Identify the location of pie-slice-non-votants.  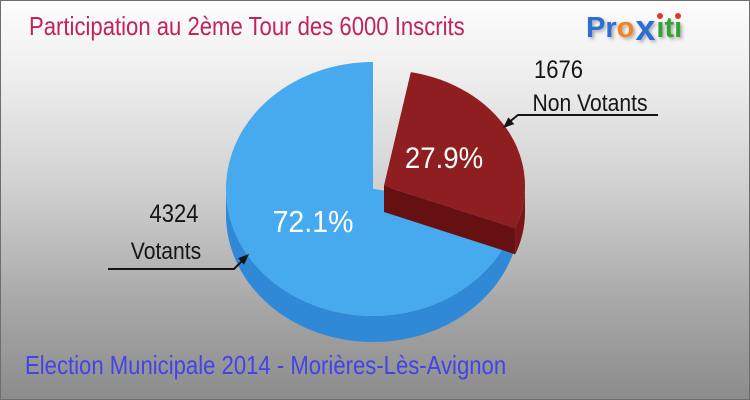
(454, 150).